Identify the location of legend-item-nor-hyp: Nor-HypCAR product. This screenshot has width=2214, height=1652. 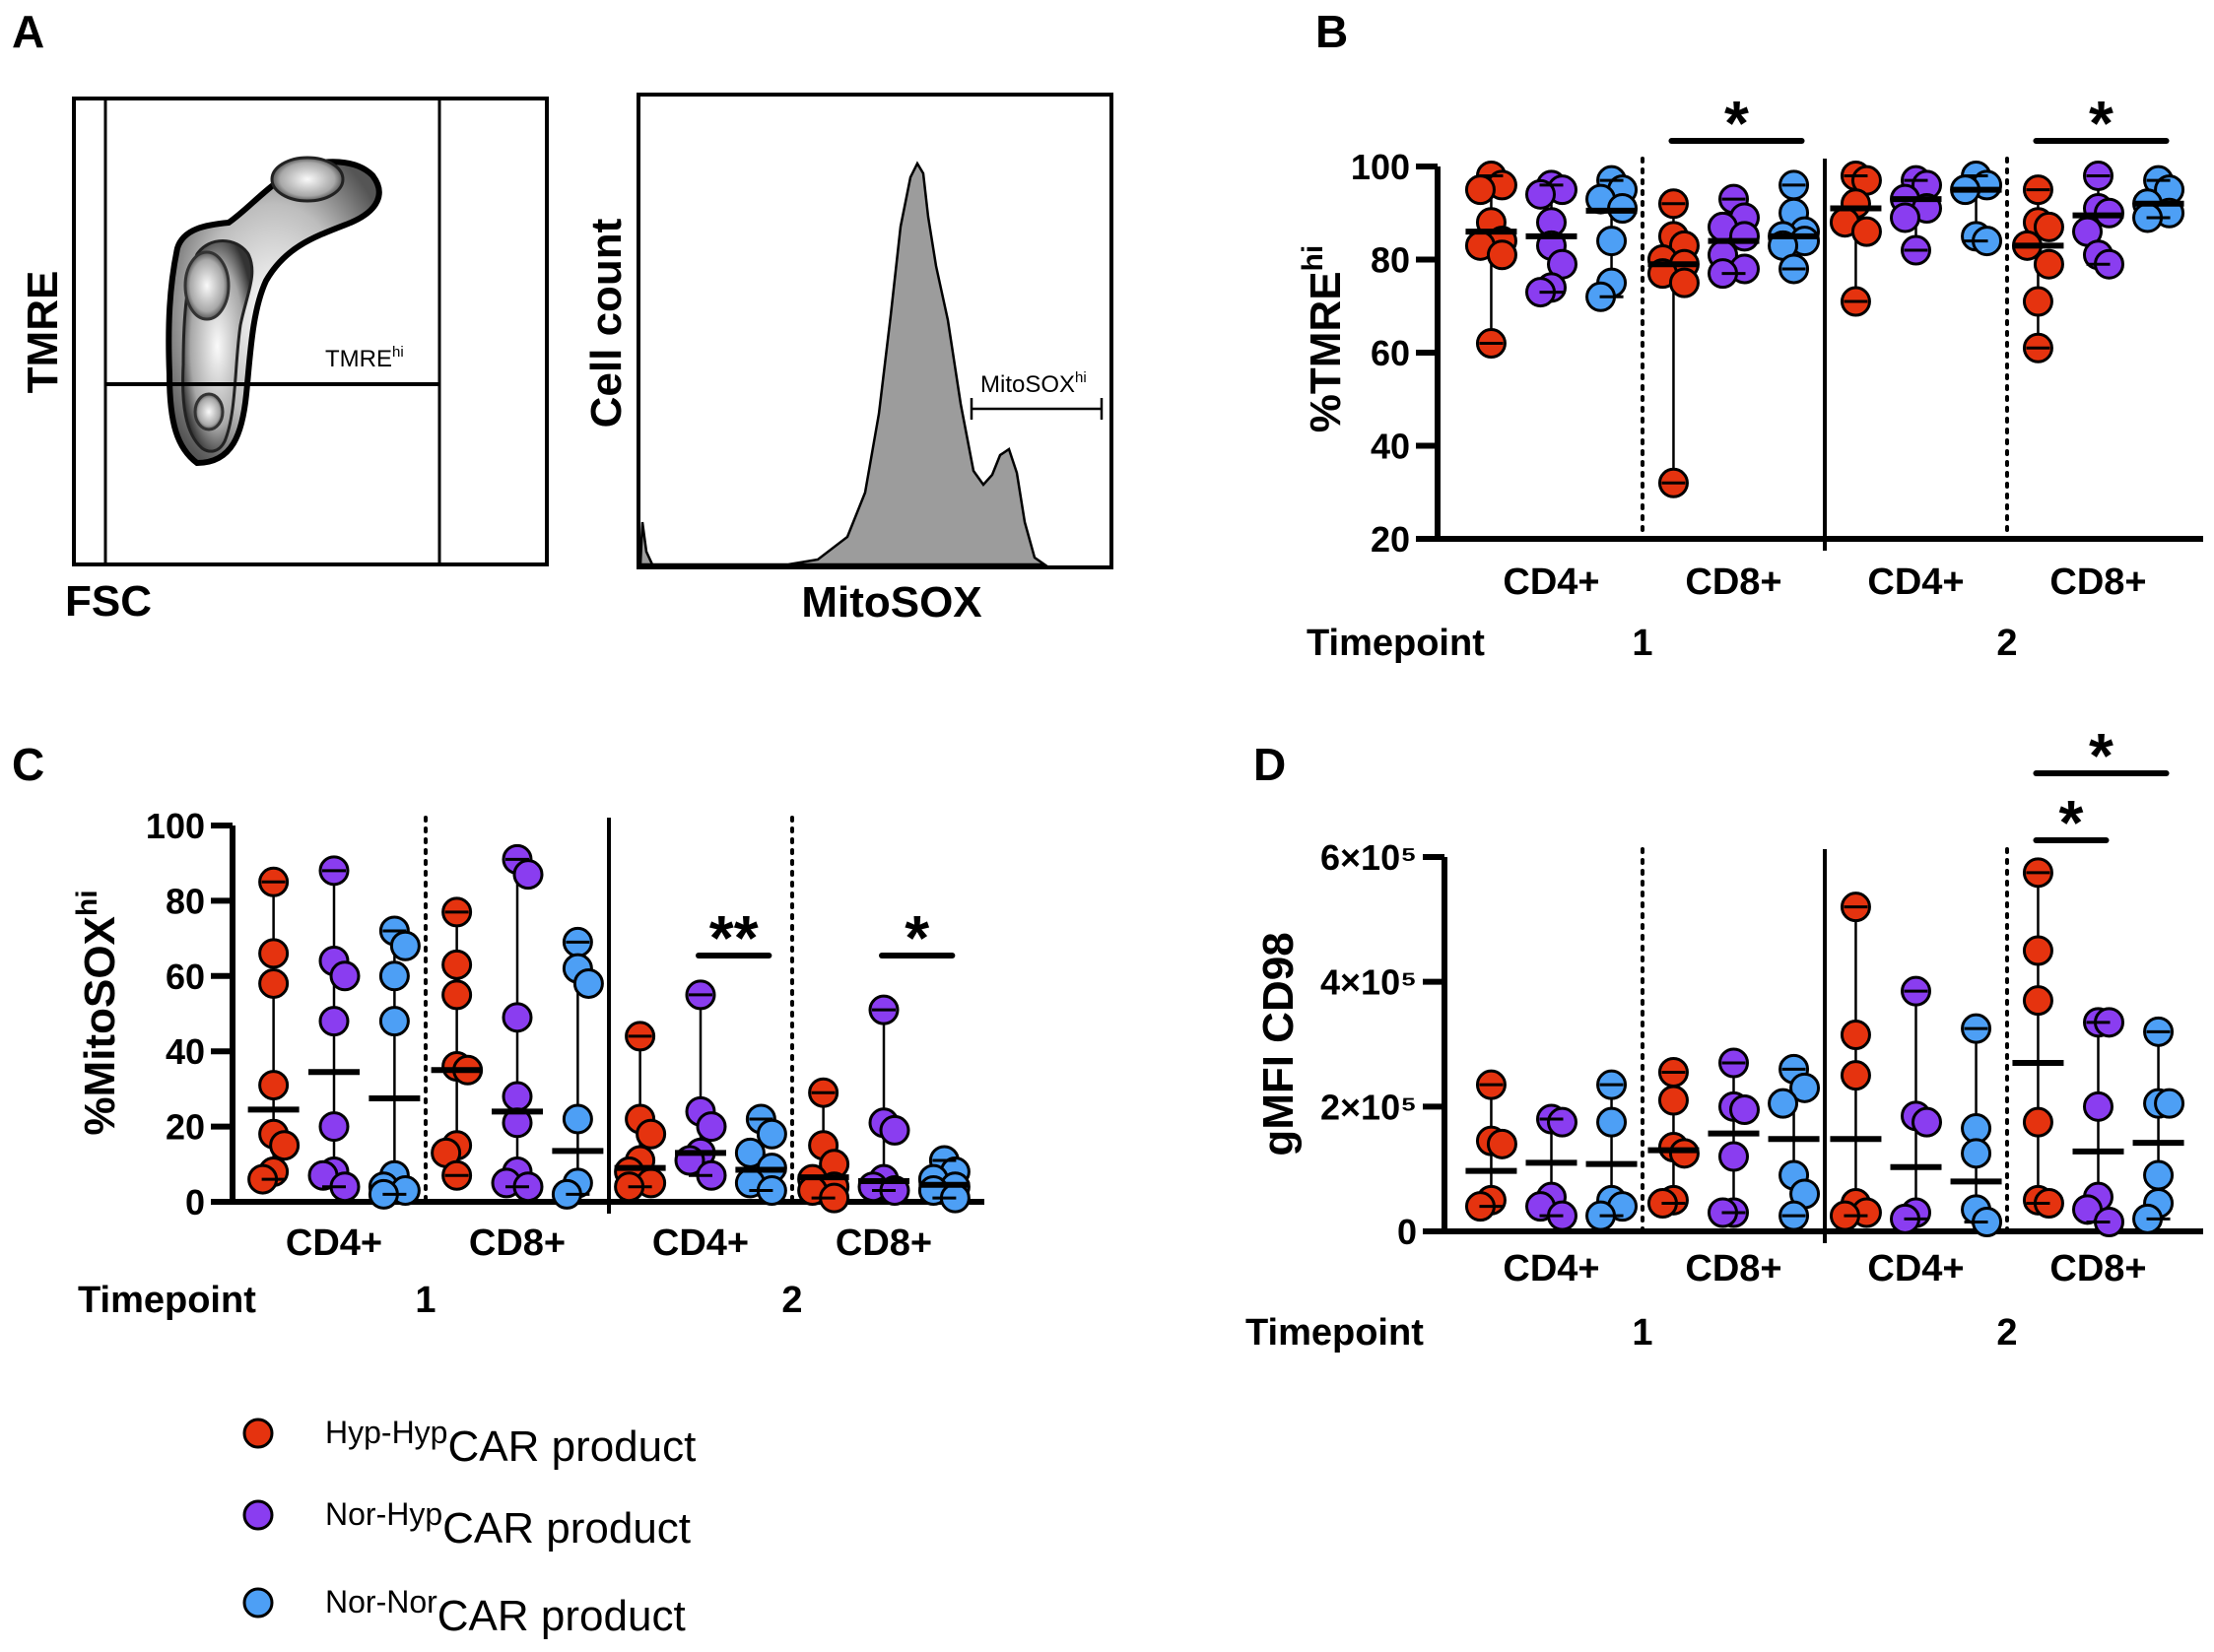
(466, 1525).